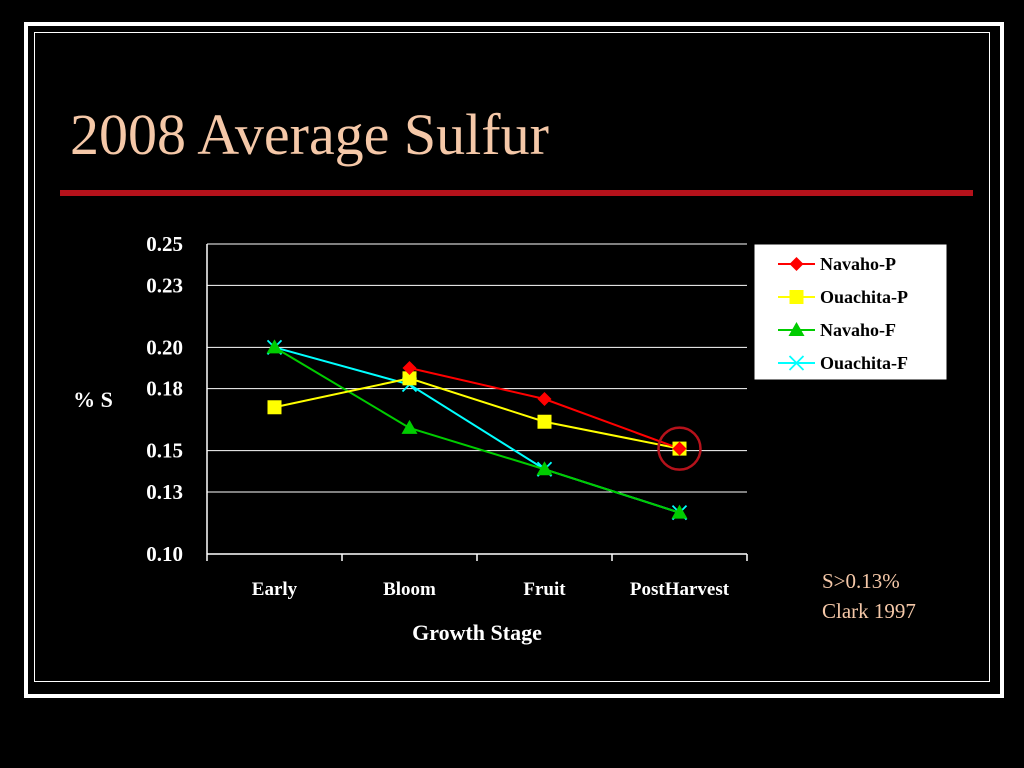 This screenshot has height=768, width=1024. Describe the element at coordinates (544, 408) in the screenshot. I see `series-line-navaho-p` at that location.